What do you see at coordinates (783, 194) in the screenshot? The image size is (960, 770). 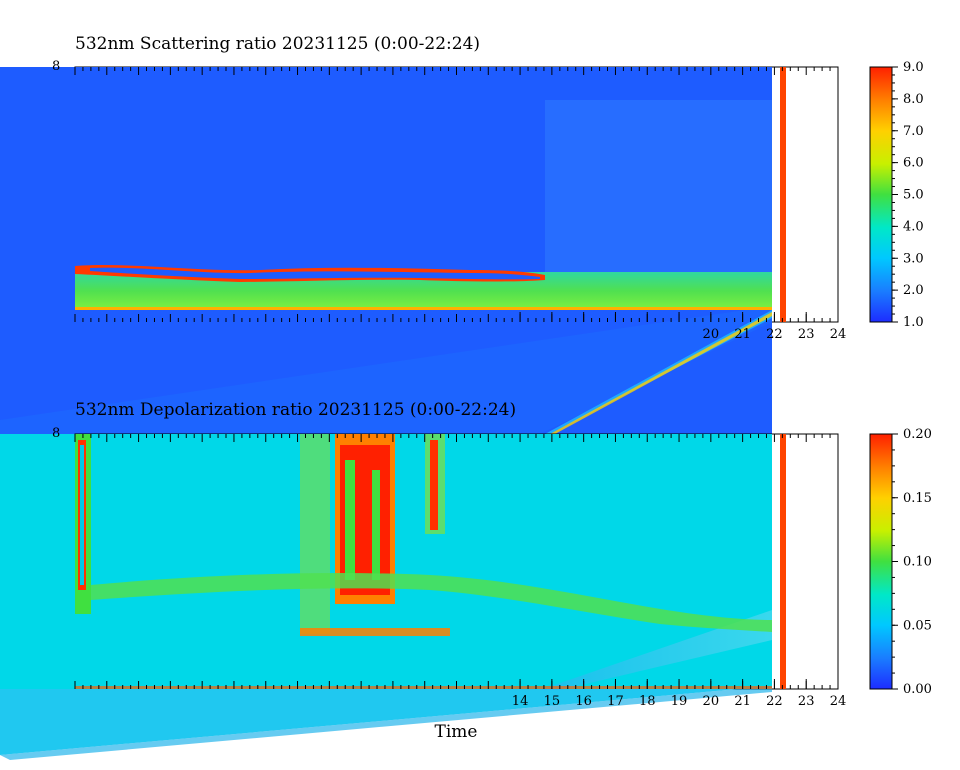 I see `data-end-marker-top` at bounding box center [783, 194].